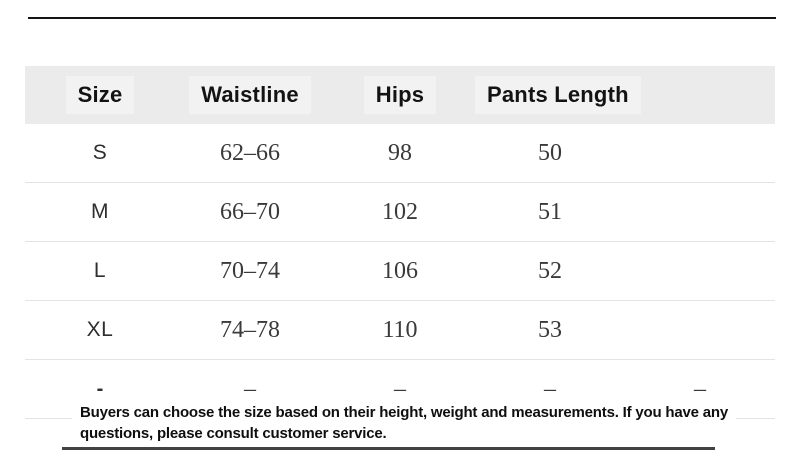 The height and width of the screenshot is (472, 800). I want to click on table-row-size-m: M 66–70 102 51, so click(400, 212).